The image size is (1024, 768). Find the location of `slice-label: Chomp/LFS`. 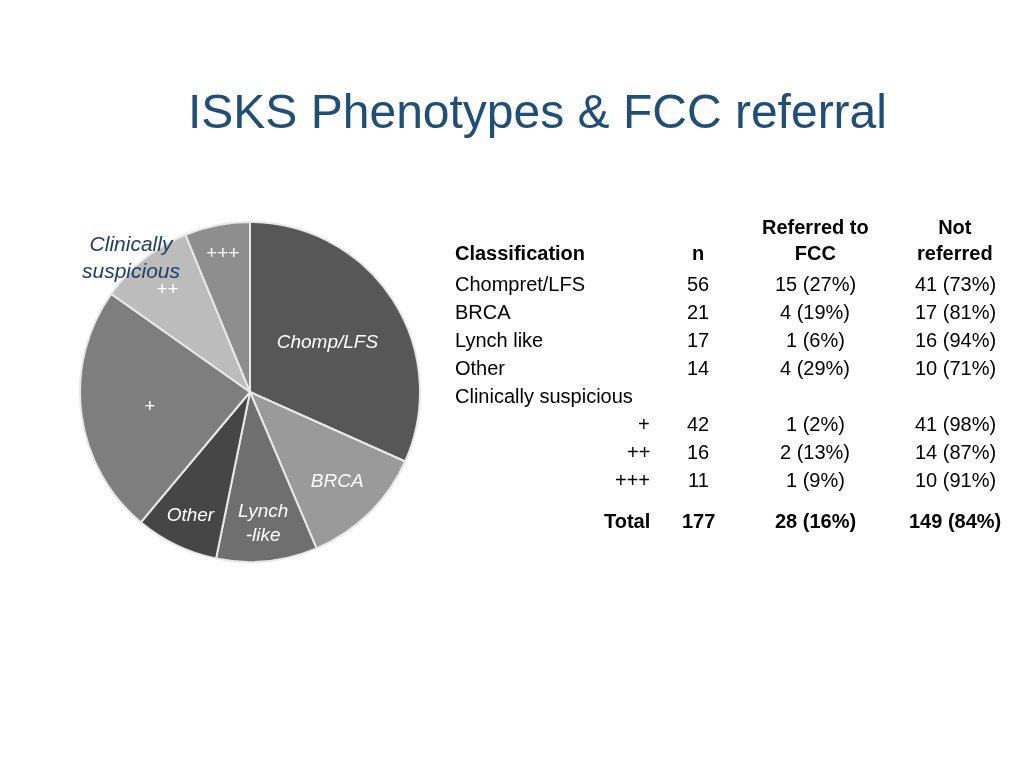

slice-label: Chomp/LFS is located at coordinates (327, 342).